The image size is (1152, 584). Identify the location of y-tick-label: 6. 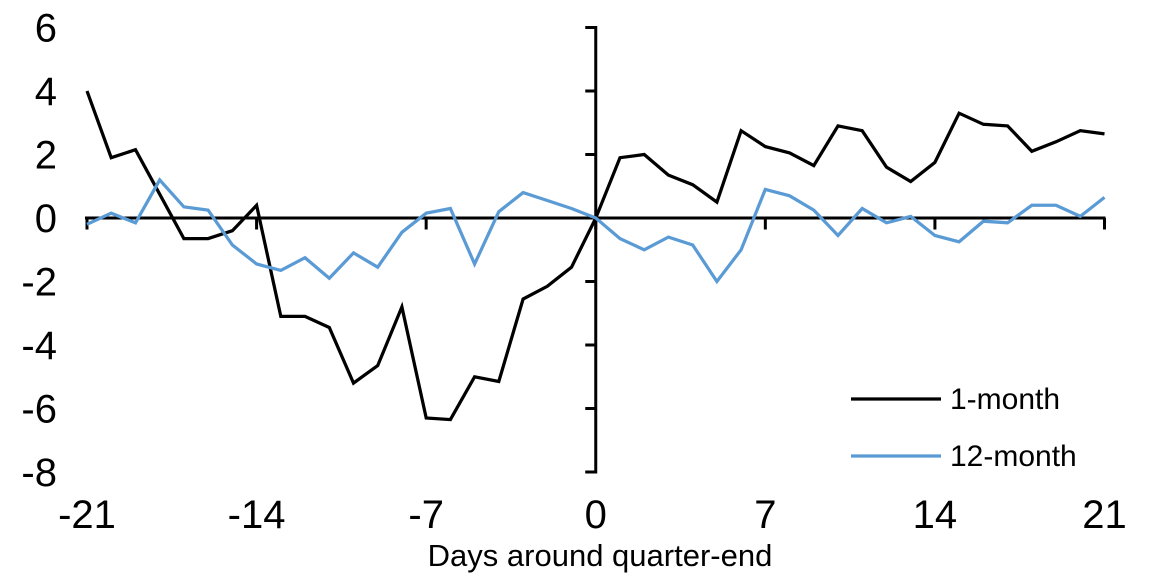
(46, 29).